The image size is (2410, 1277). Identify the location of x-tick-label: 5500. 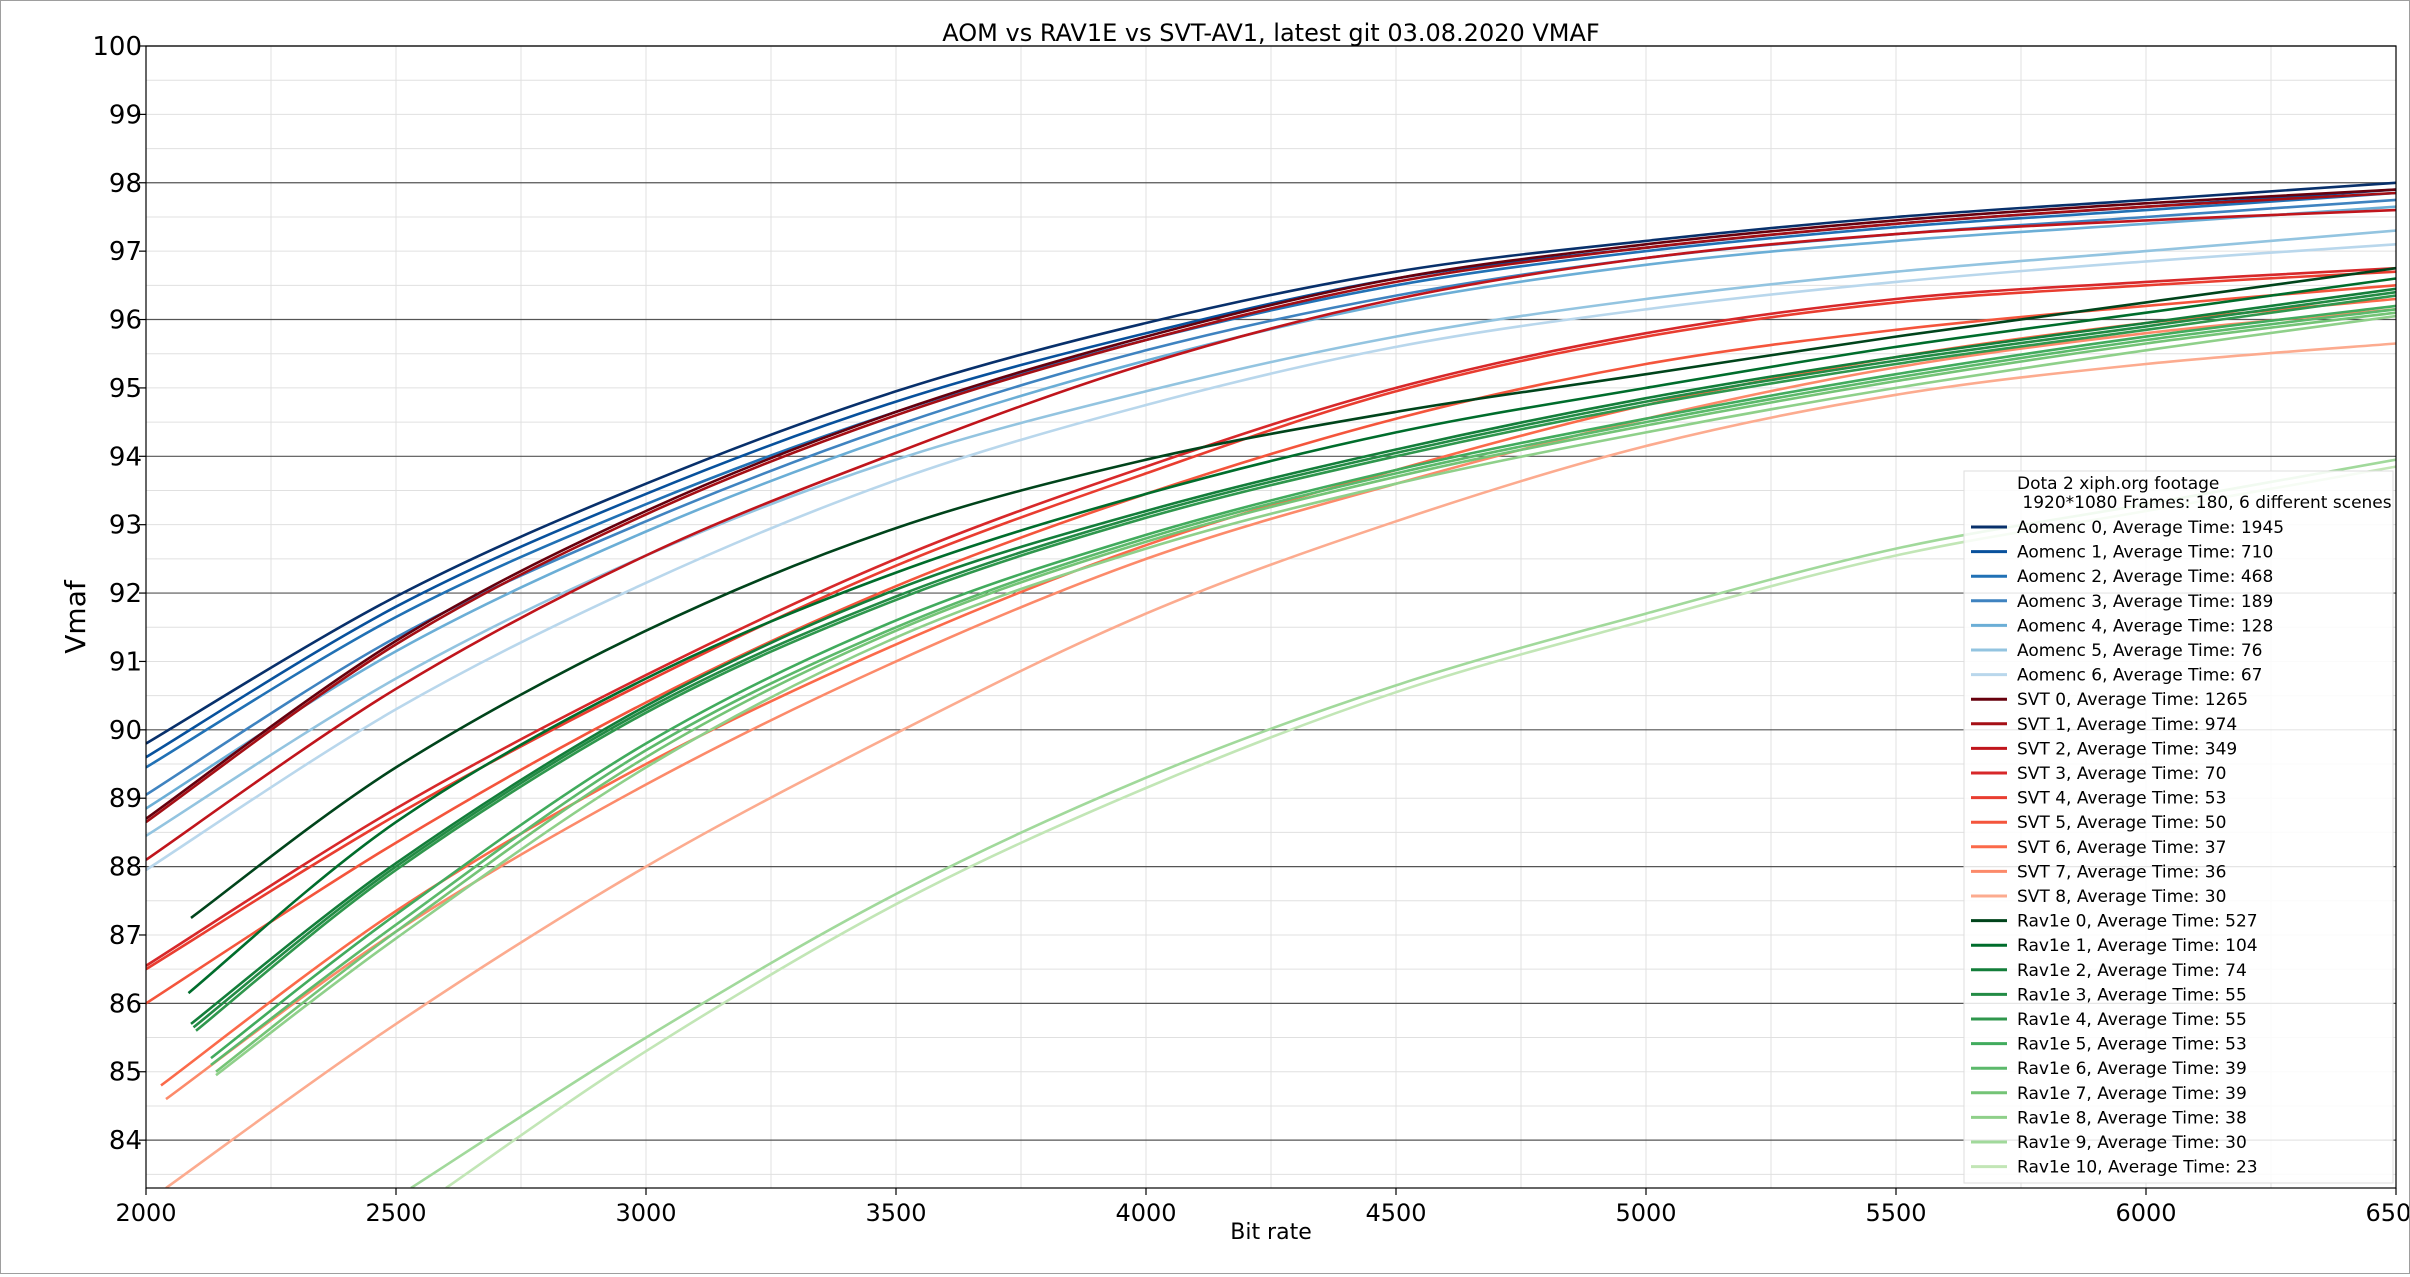
(1895, 1213).